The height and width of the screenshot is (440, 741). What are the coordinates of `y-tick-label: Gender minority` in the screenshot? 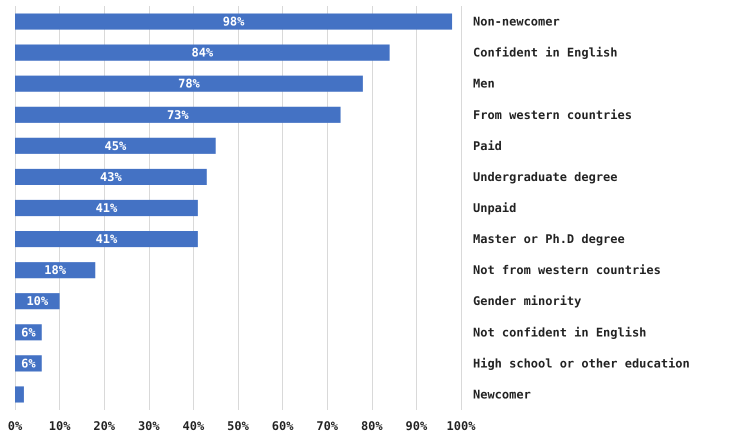 It's located at (527, 301).